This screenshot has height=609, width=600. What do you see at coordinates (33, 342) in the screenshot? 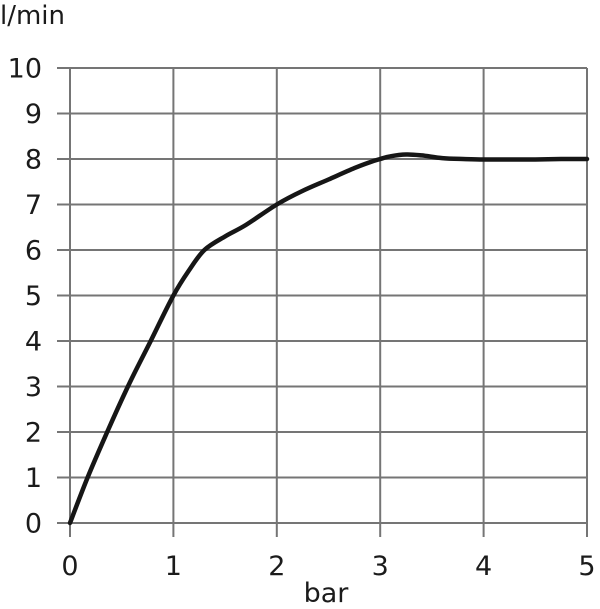
I see `y-tick-label: 4` at bounding box center [33, 342].